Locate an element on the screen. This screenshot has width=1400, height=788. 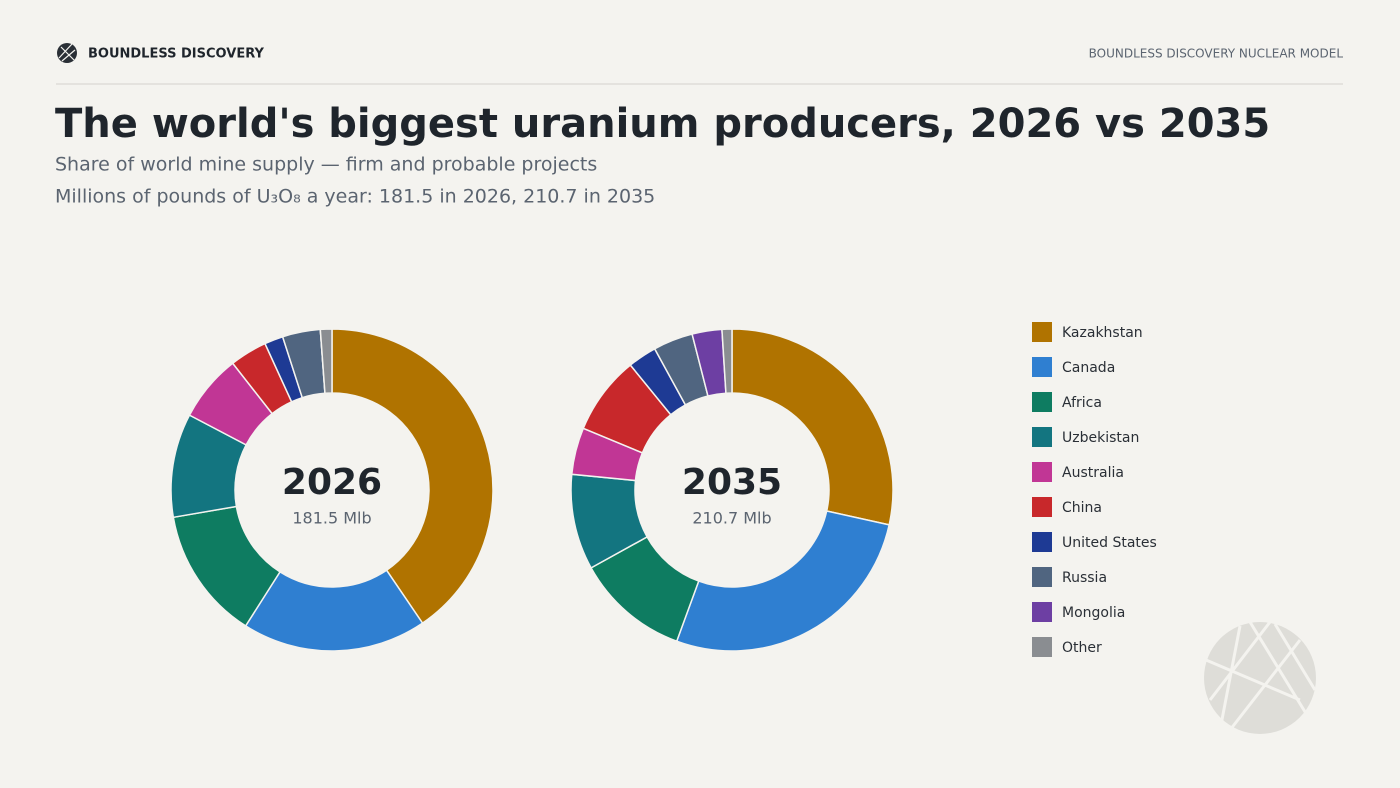
model-name: BOUNDLESS DISCOVERY NUCLEAR MODEL is located at coordinates (1216, 54).